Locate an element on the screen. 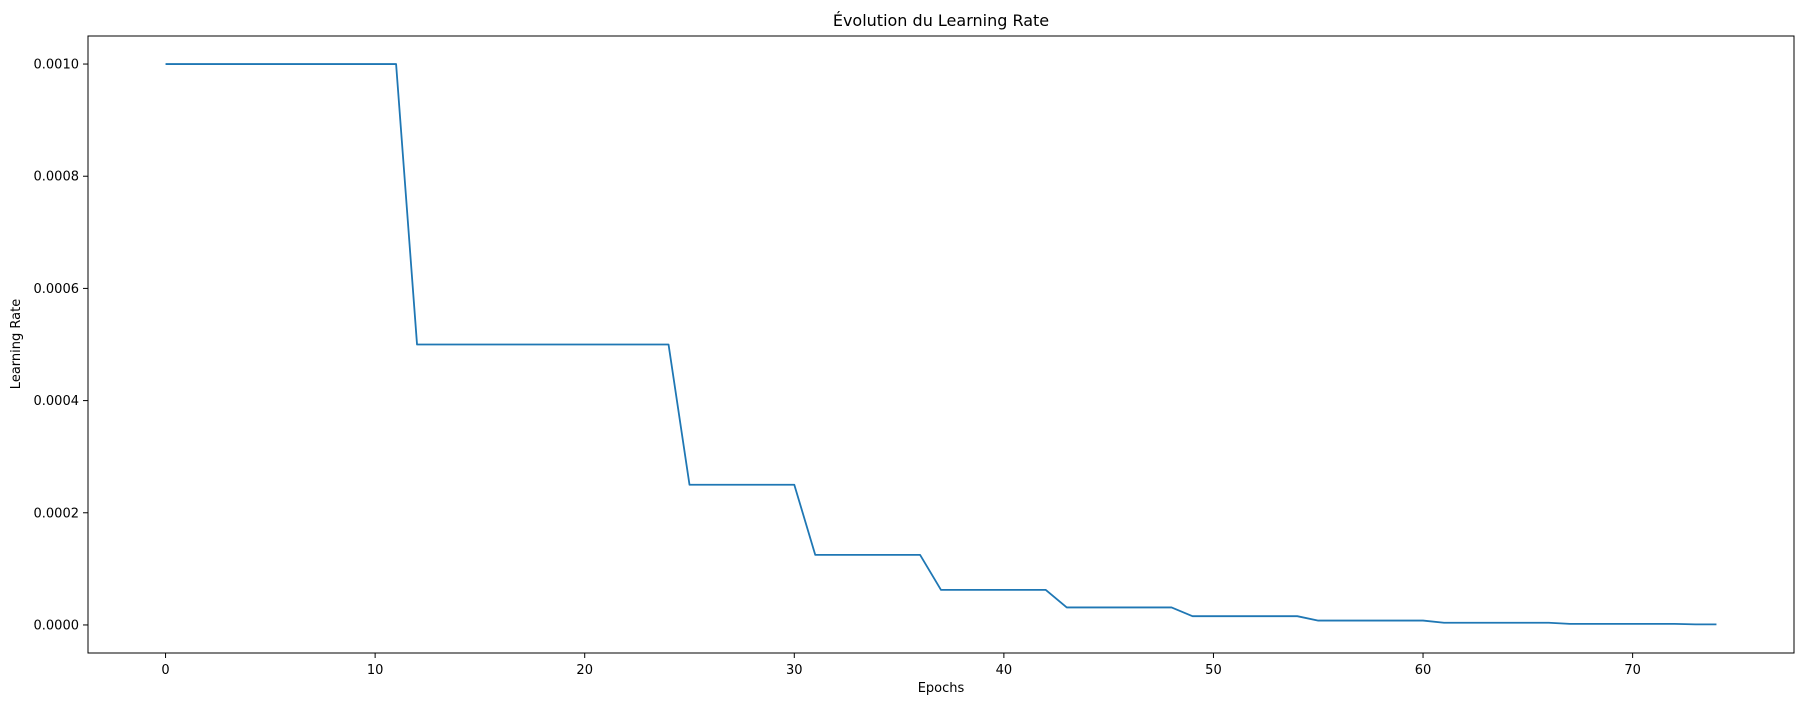  x-tick-label: 50 is located at coordinates (1213, 670).